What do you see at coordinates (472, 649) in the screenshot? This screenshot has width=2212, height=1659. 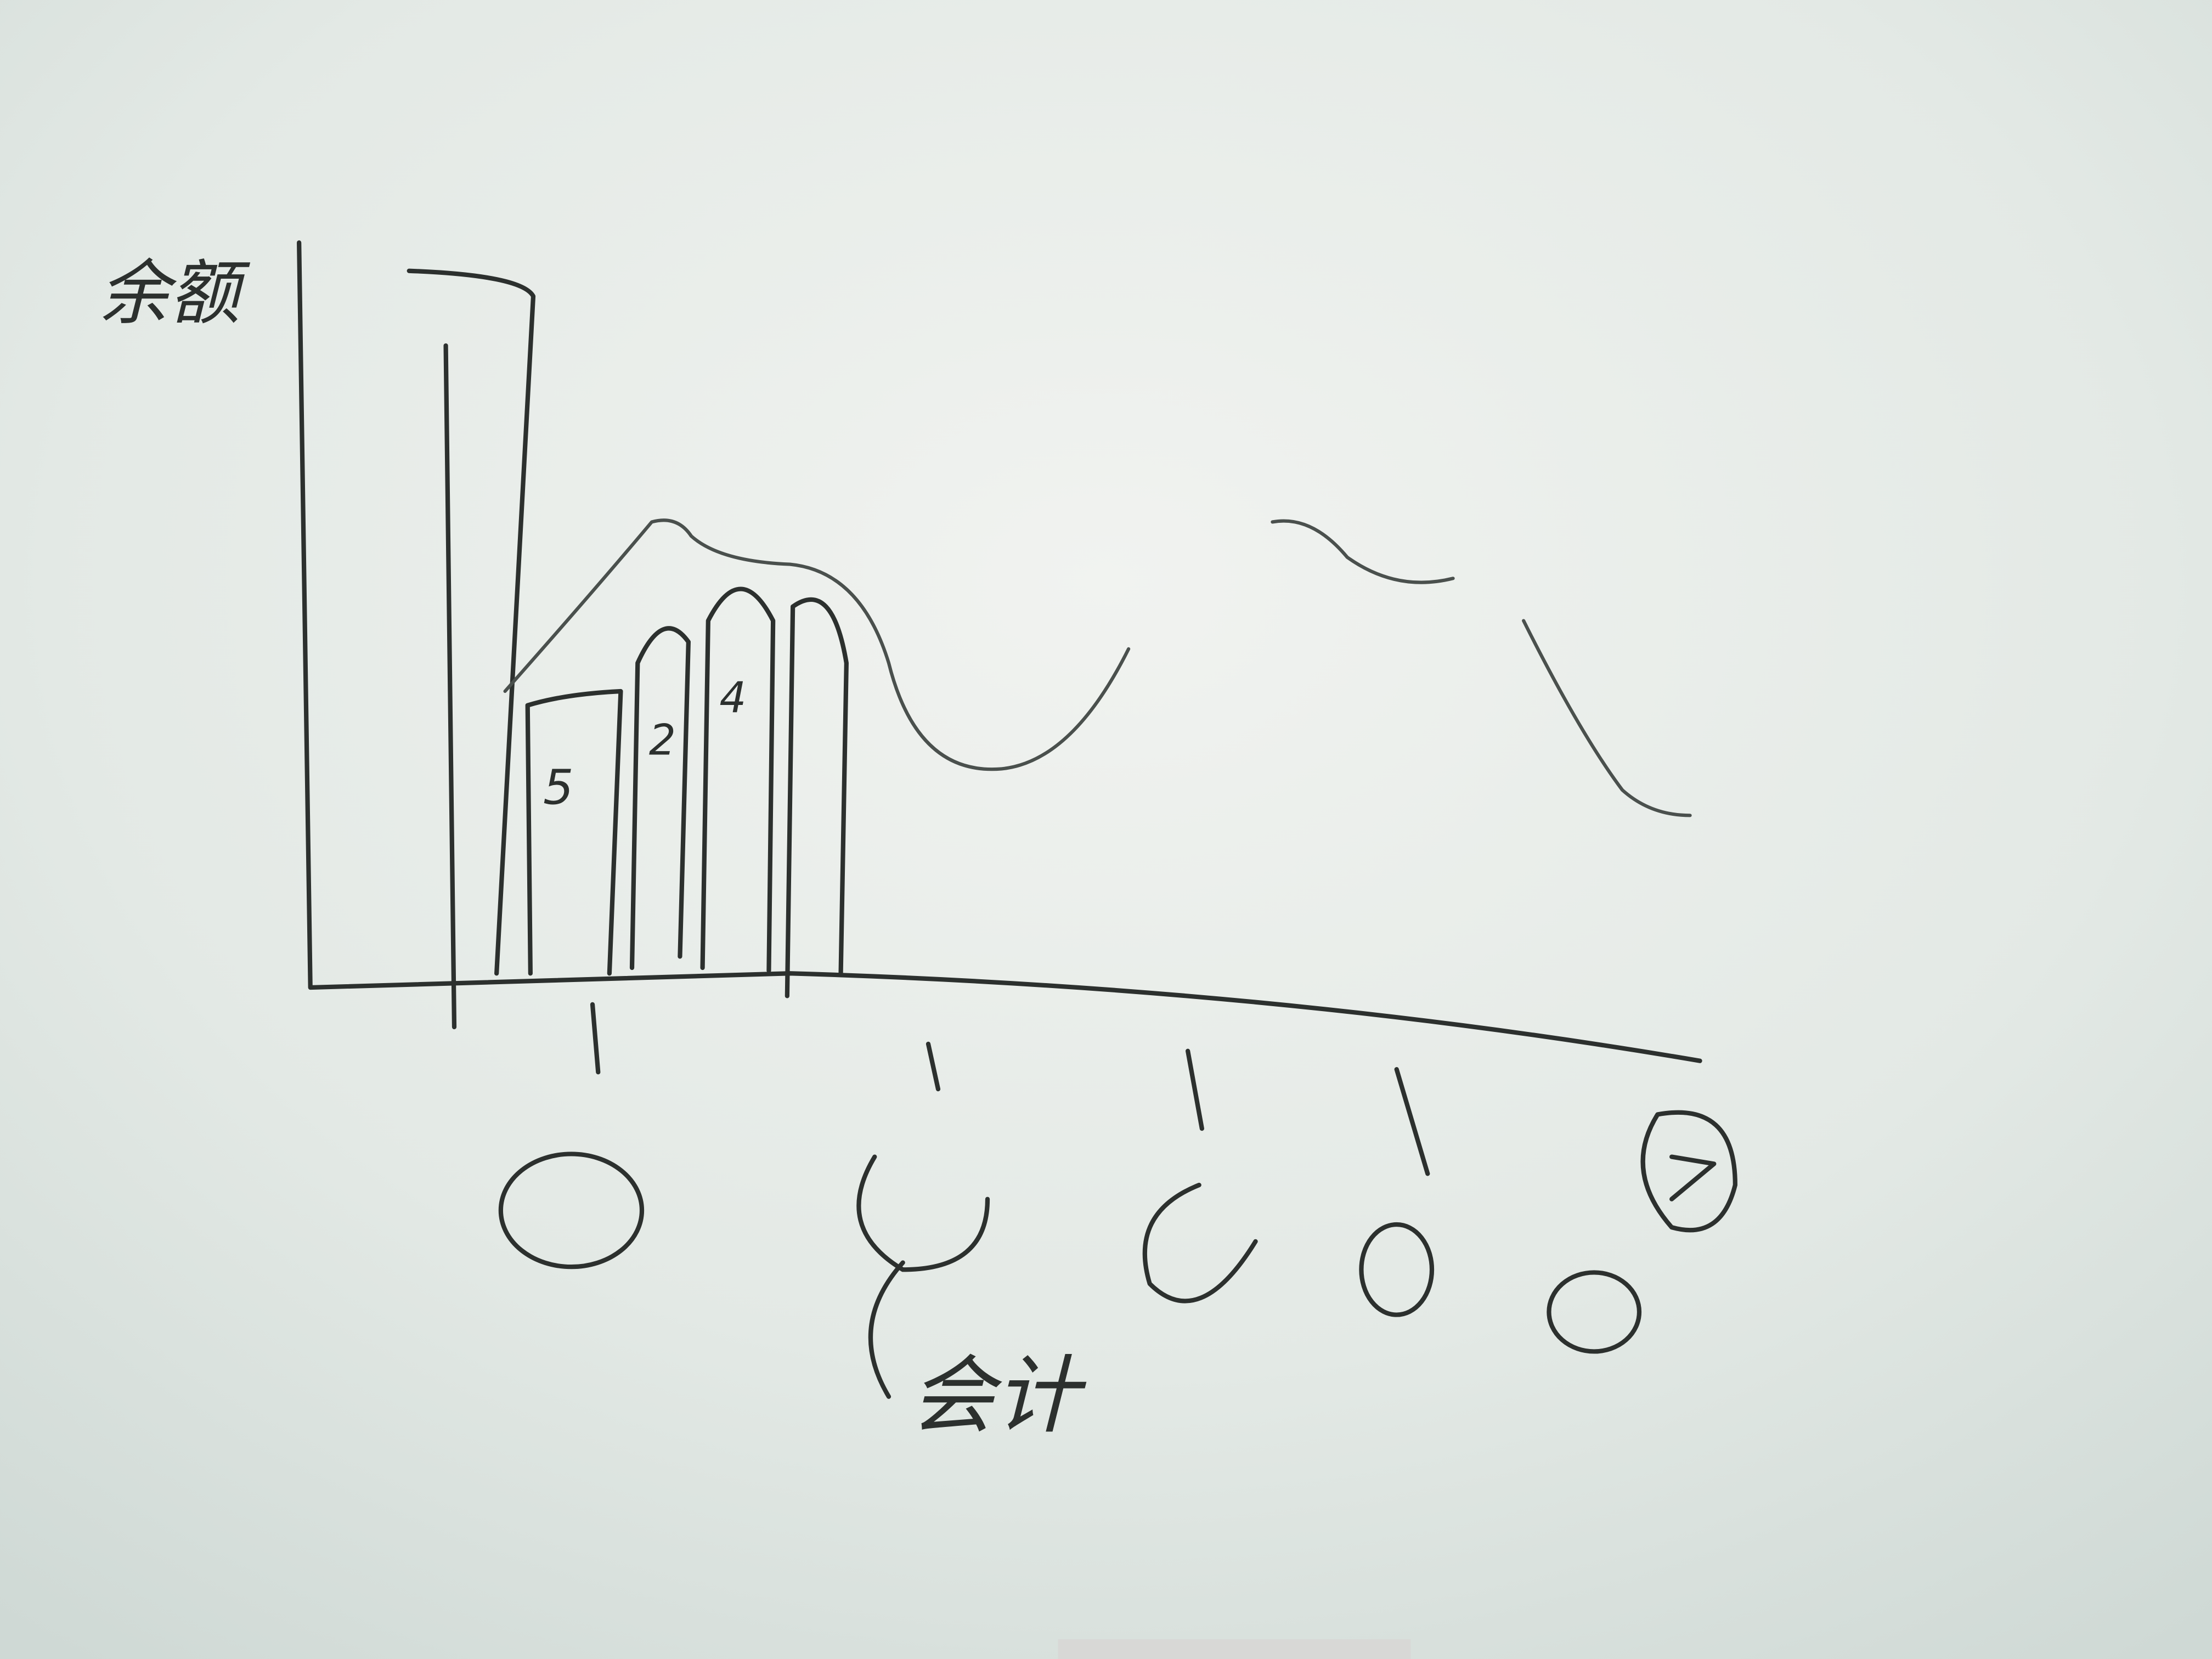 I see `tall-bar` at bounding box center [472, 649].